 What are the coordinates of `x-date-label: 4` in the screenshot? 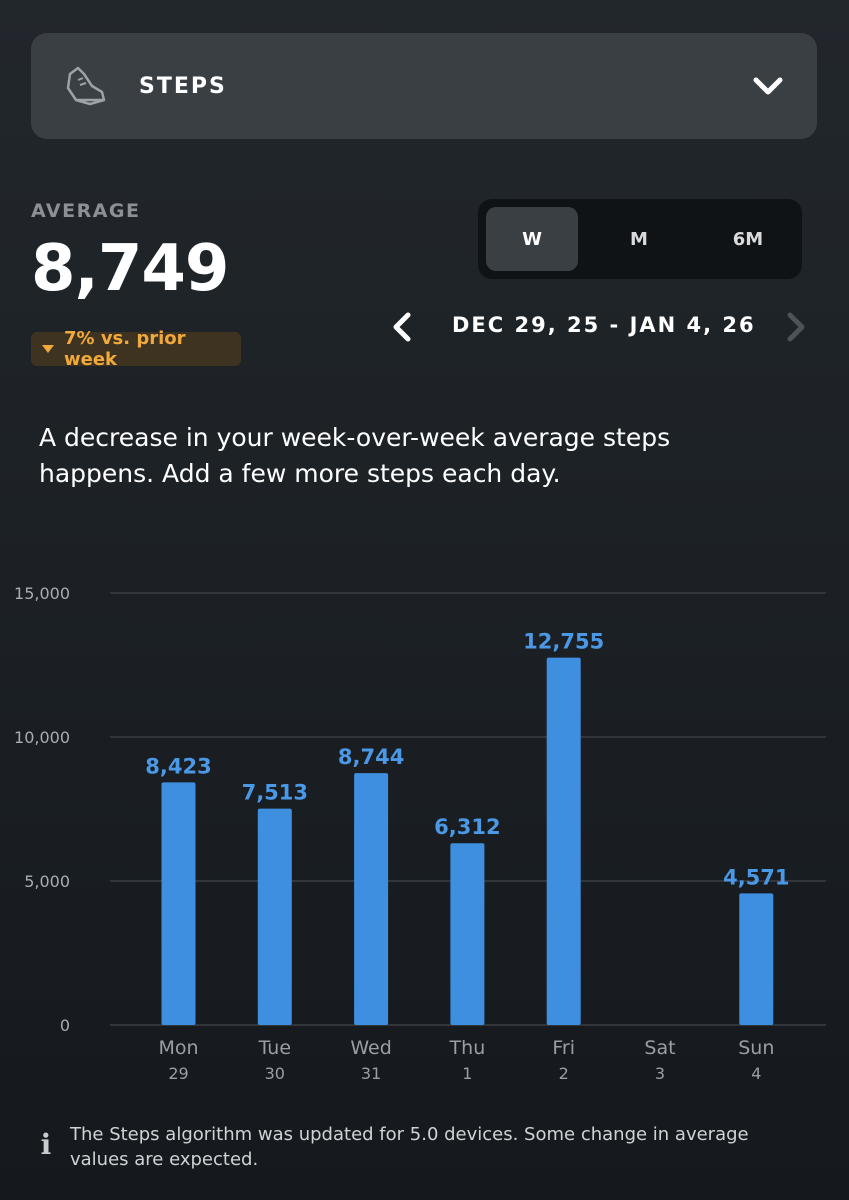 It's located at (756, 1073).